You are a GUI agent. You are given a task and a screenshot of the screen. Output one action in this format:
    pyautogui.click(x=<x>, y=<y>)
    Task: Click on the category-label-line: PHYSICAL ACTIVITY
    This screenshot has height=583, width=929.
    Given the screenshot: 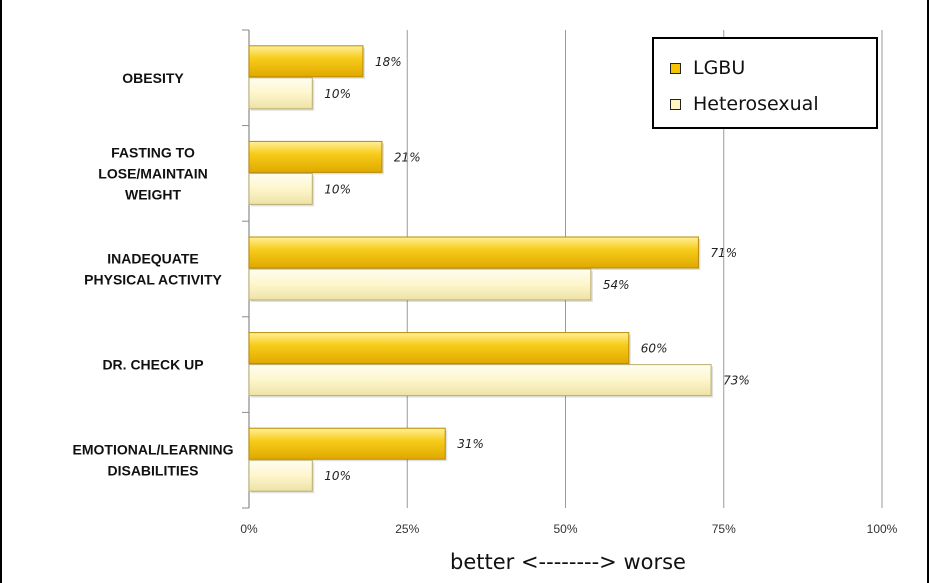 What is the action you would take?
    pyautogui.click(x=153, y=280)
    